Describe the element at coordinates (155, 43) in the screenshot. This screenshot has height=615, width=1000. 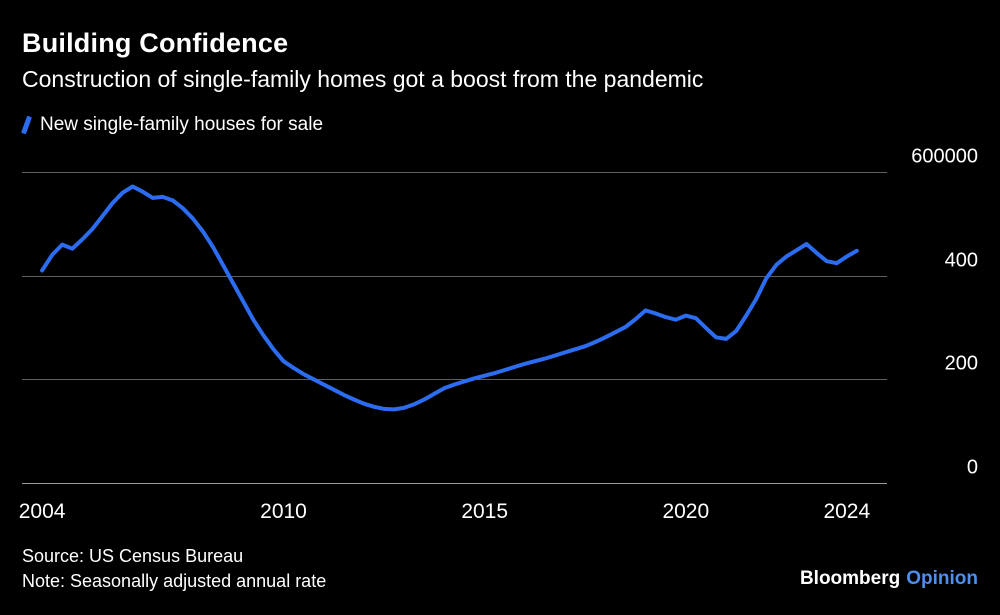
I see `chart-title: Building Confidence` at that location.